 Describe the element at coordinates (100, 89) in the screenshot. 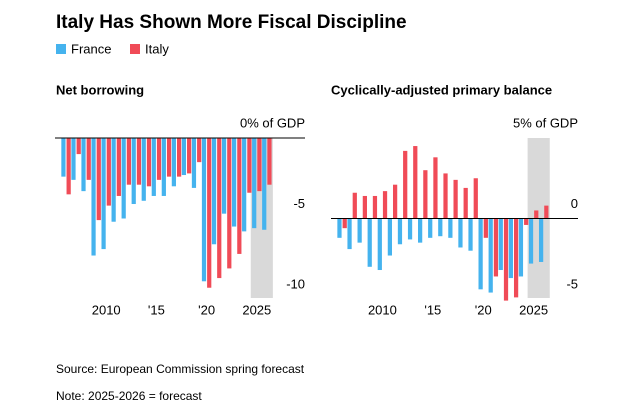

I see `panel-title: Net borrowing` at that location.